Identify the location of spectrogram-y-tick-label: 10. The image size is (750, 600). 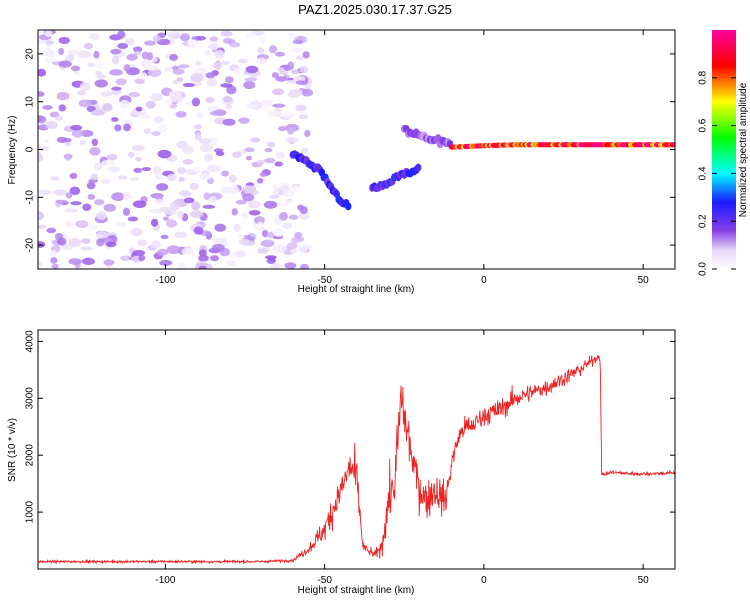
(30, 102).